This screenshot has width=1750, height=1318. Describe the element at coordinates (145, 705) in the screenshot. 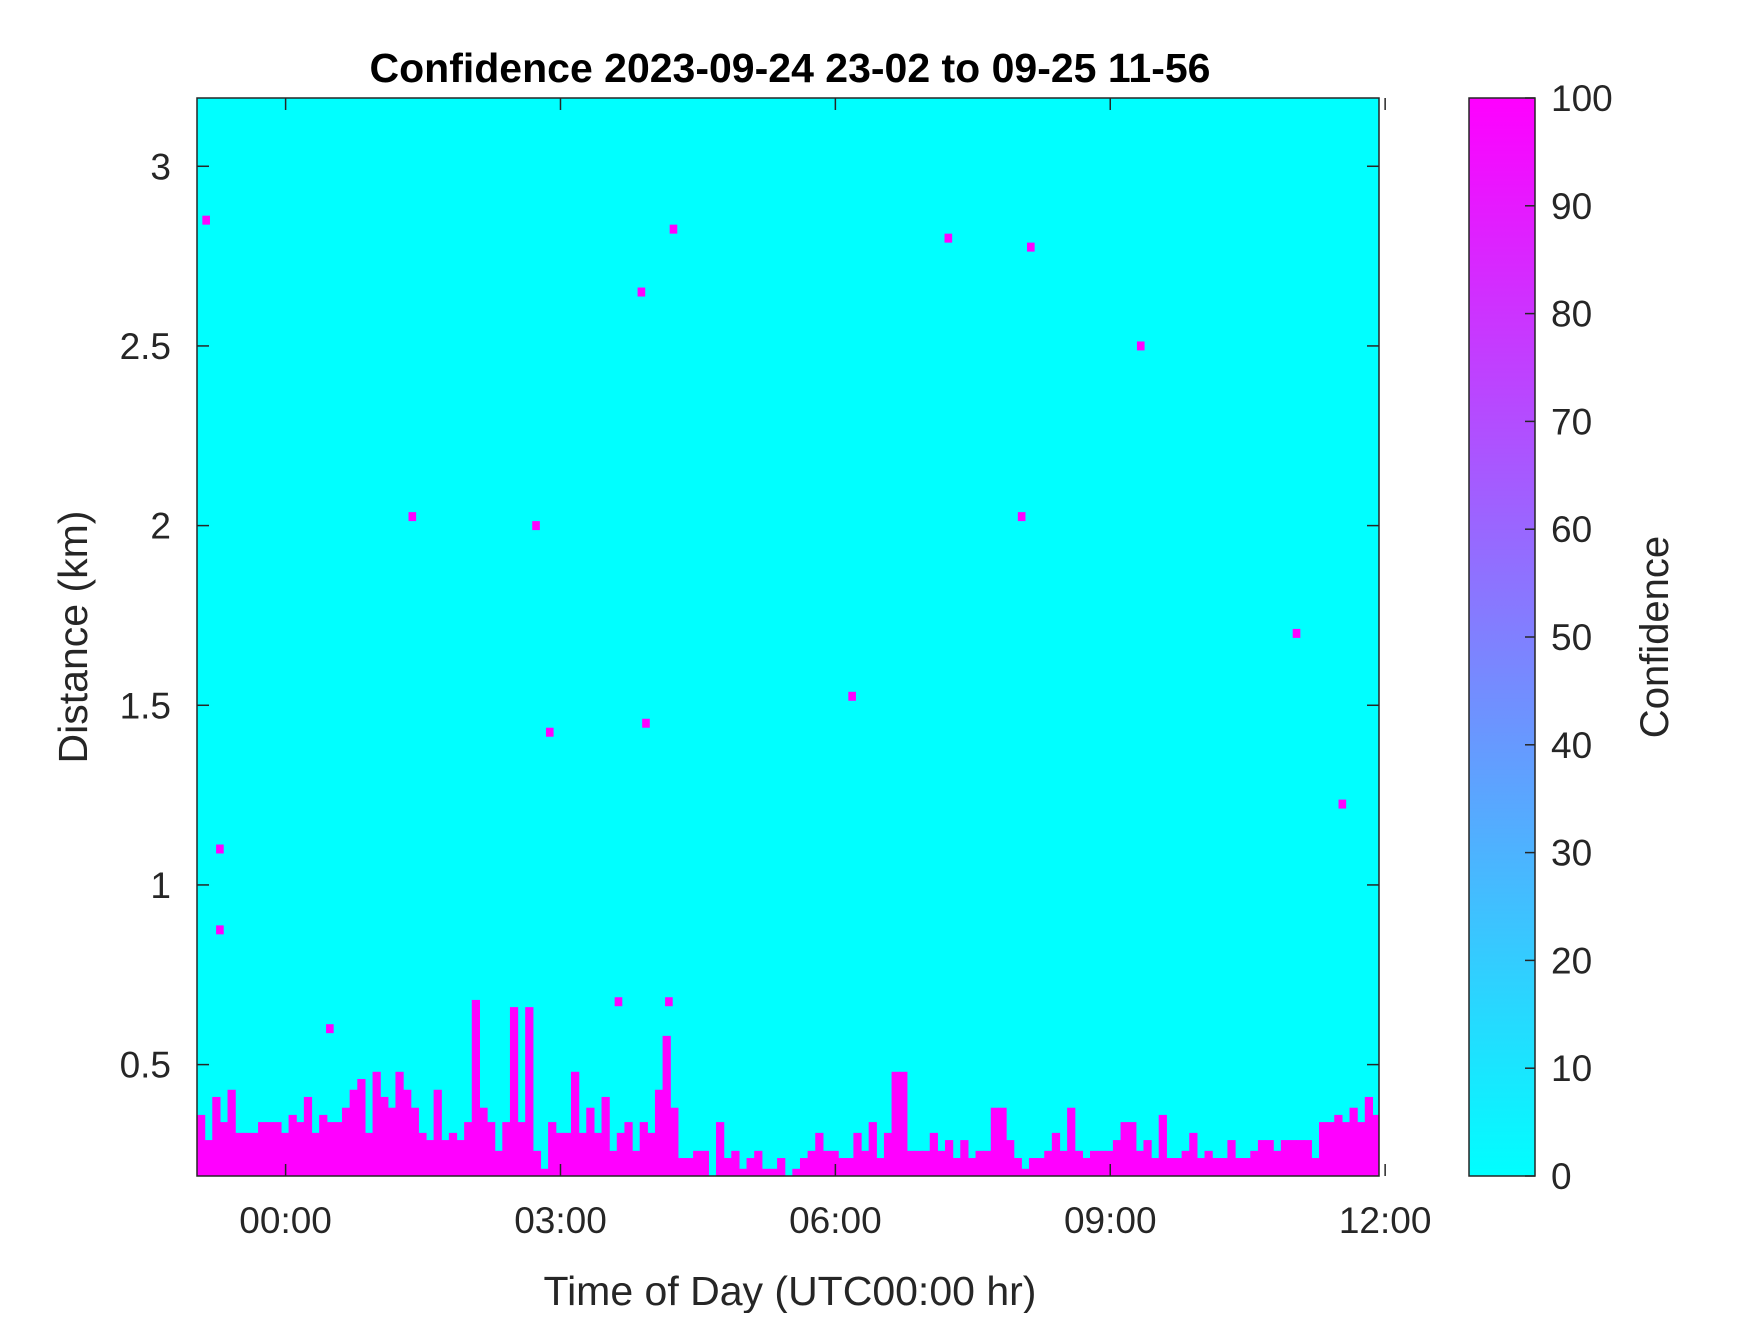

I see `y-tick-label: 1.5` at that location.